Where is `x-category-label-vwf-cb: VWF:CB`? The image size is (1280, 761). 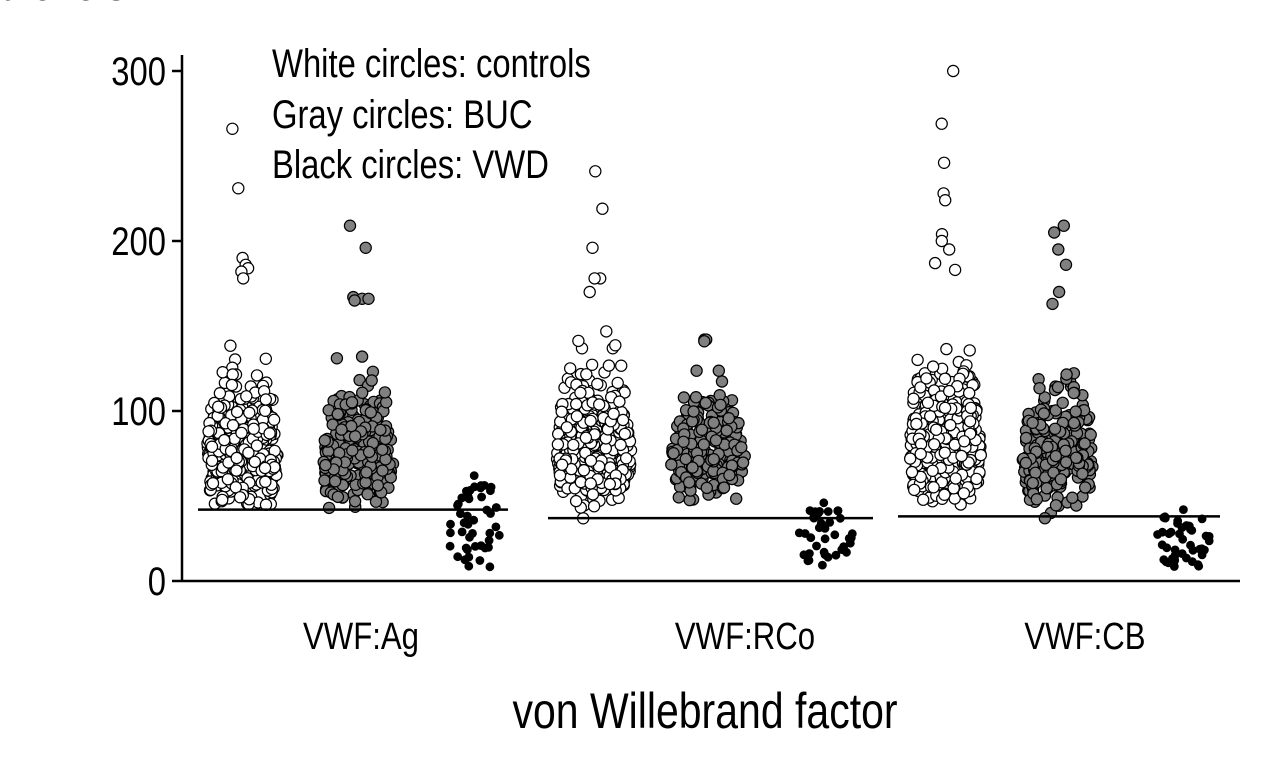
x-category-label-vwf-cb: VWF:CB is located at coordinates (1084, 637).